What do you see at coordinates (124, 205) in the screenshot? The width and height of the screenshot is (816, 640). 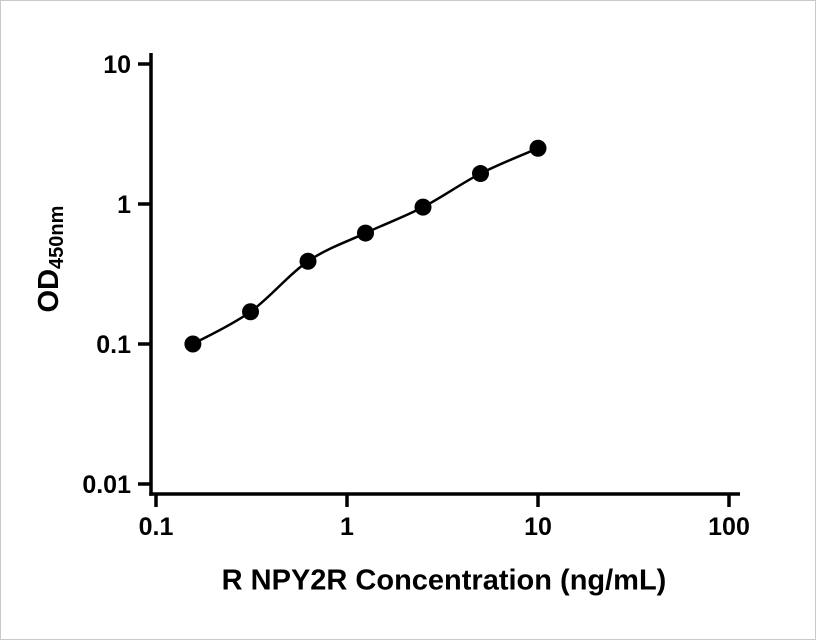 I see `y-tick-label: 1` at bounding box center [124, 205].